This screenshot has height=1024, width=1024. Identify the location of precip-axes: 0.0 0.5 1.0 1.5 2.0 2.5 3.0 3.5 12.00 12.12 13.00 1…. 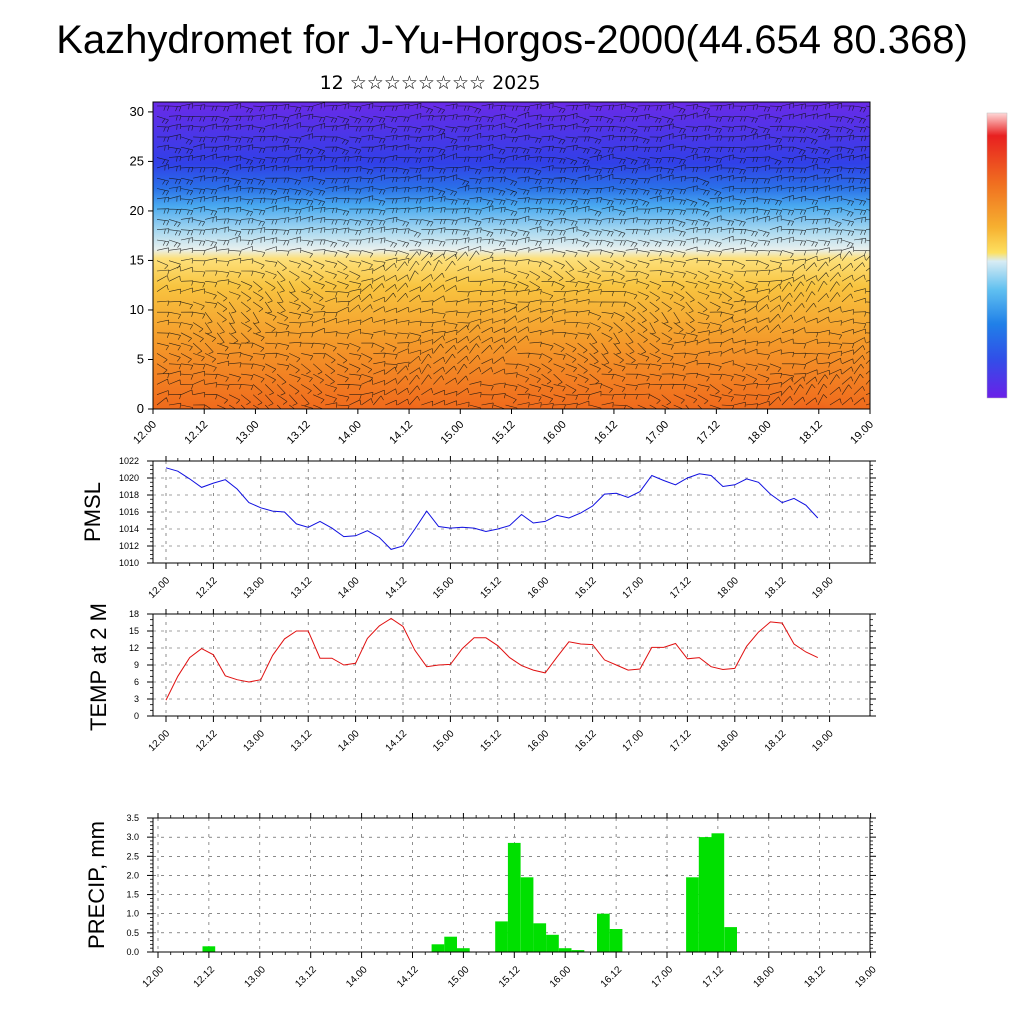
(502, 901).